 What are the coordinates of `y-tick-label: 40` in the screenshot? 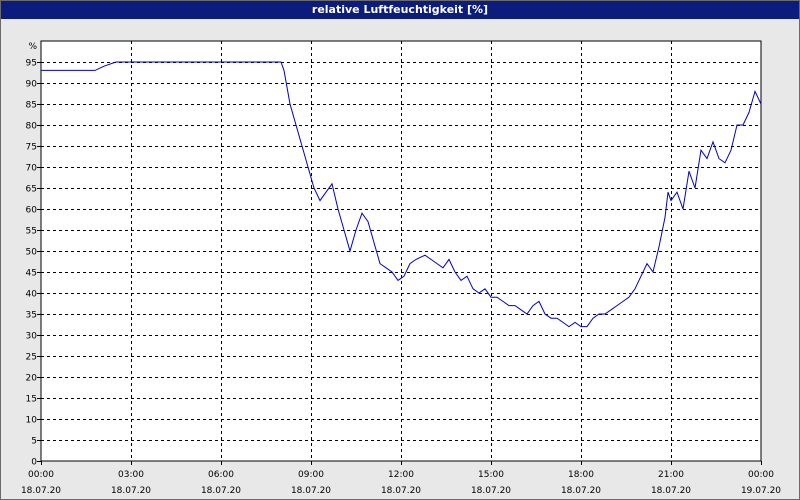 It's located at (32, 295).